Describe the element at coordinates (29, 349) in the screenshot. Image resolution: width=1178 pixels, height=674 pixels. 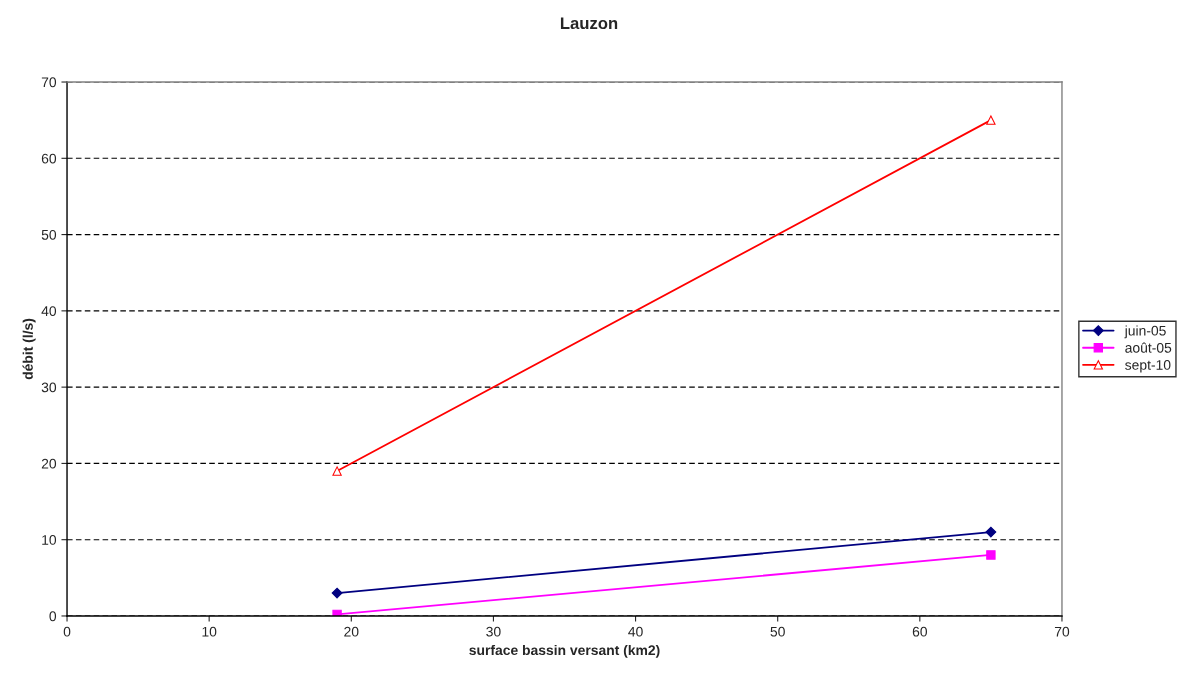
I see `y-axis-title: débit (l/s)` at that location.